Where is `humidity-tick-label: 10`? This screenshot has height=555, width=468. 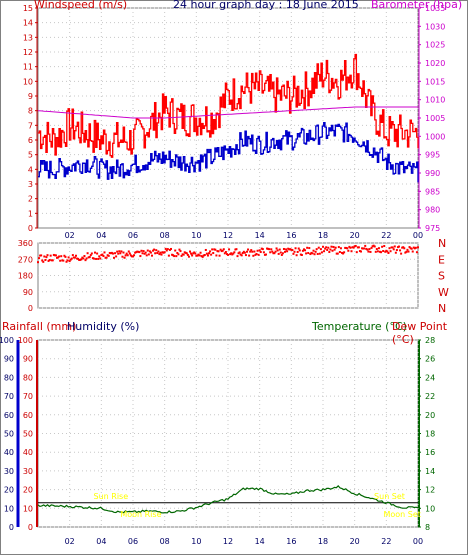 humidity-tick-label: 10 is located at coordinates (28, 508).